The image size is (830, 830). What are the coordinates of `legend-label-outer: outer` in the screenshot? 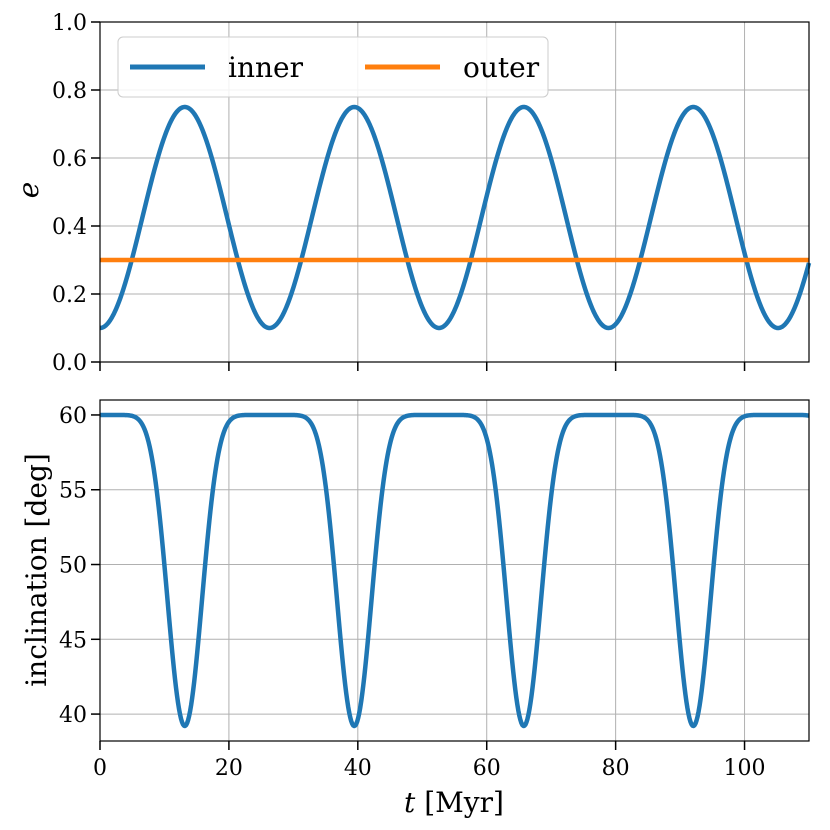 It's located at (501, 67).